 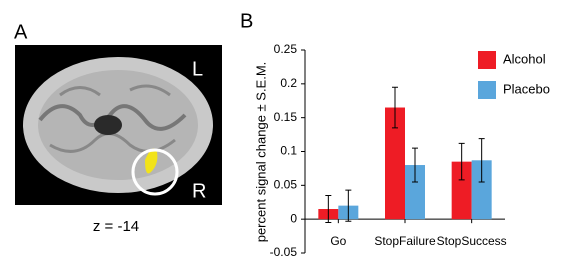 What do you see at coordinates (472, 241) in the screenshot?
I see `x-tick-label: StopSuccess` at bounding box center [472, 241].